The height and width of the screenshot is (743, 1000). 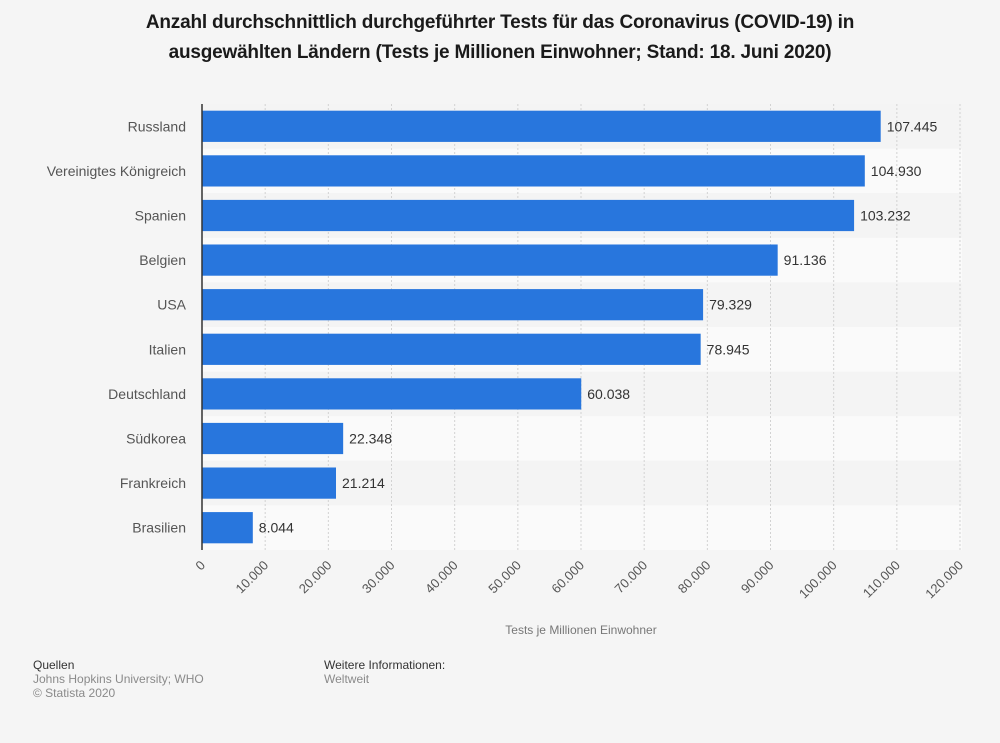 What do you see at coordinates (582, 527) in the screenshot?
I see `row-band` at bounding box center [582, 527].